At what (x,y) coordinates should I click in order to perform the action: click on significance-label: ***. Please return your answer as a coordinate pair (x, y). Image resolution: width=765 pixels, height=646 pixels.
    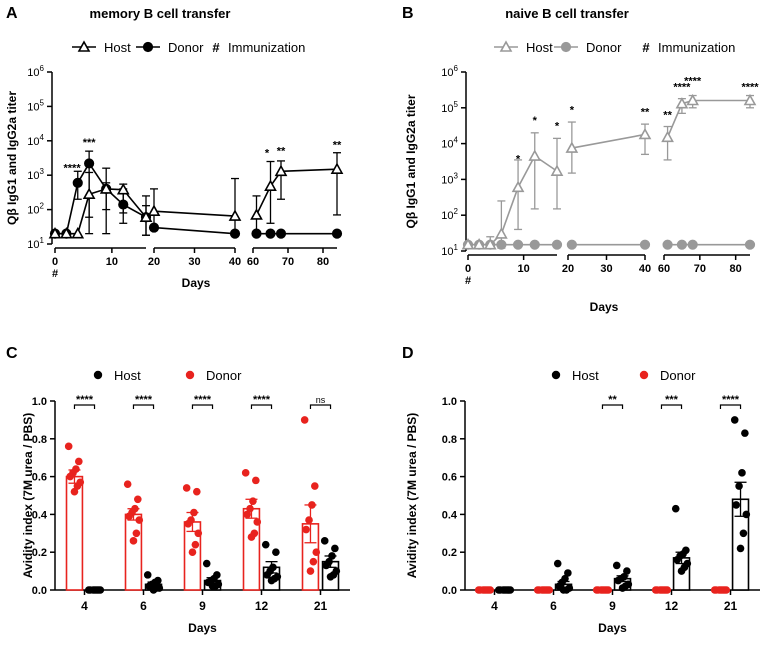
    Looking at the image, I should click on (672, 400).